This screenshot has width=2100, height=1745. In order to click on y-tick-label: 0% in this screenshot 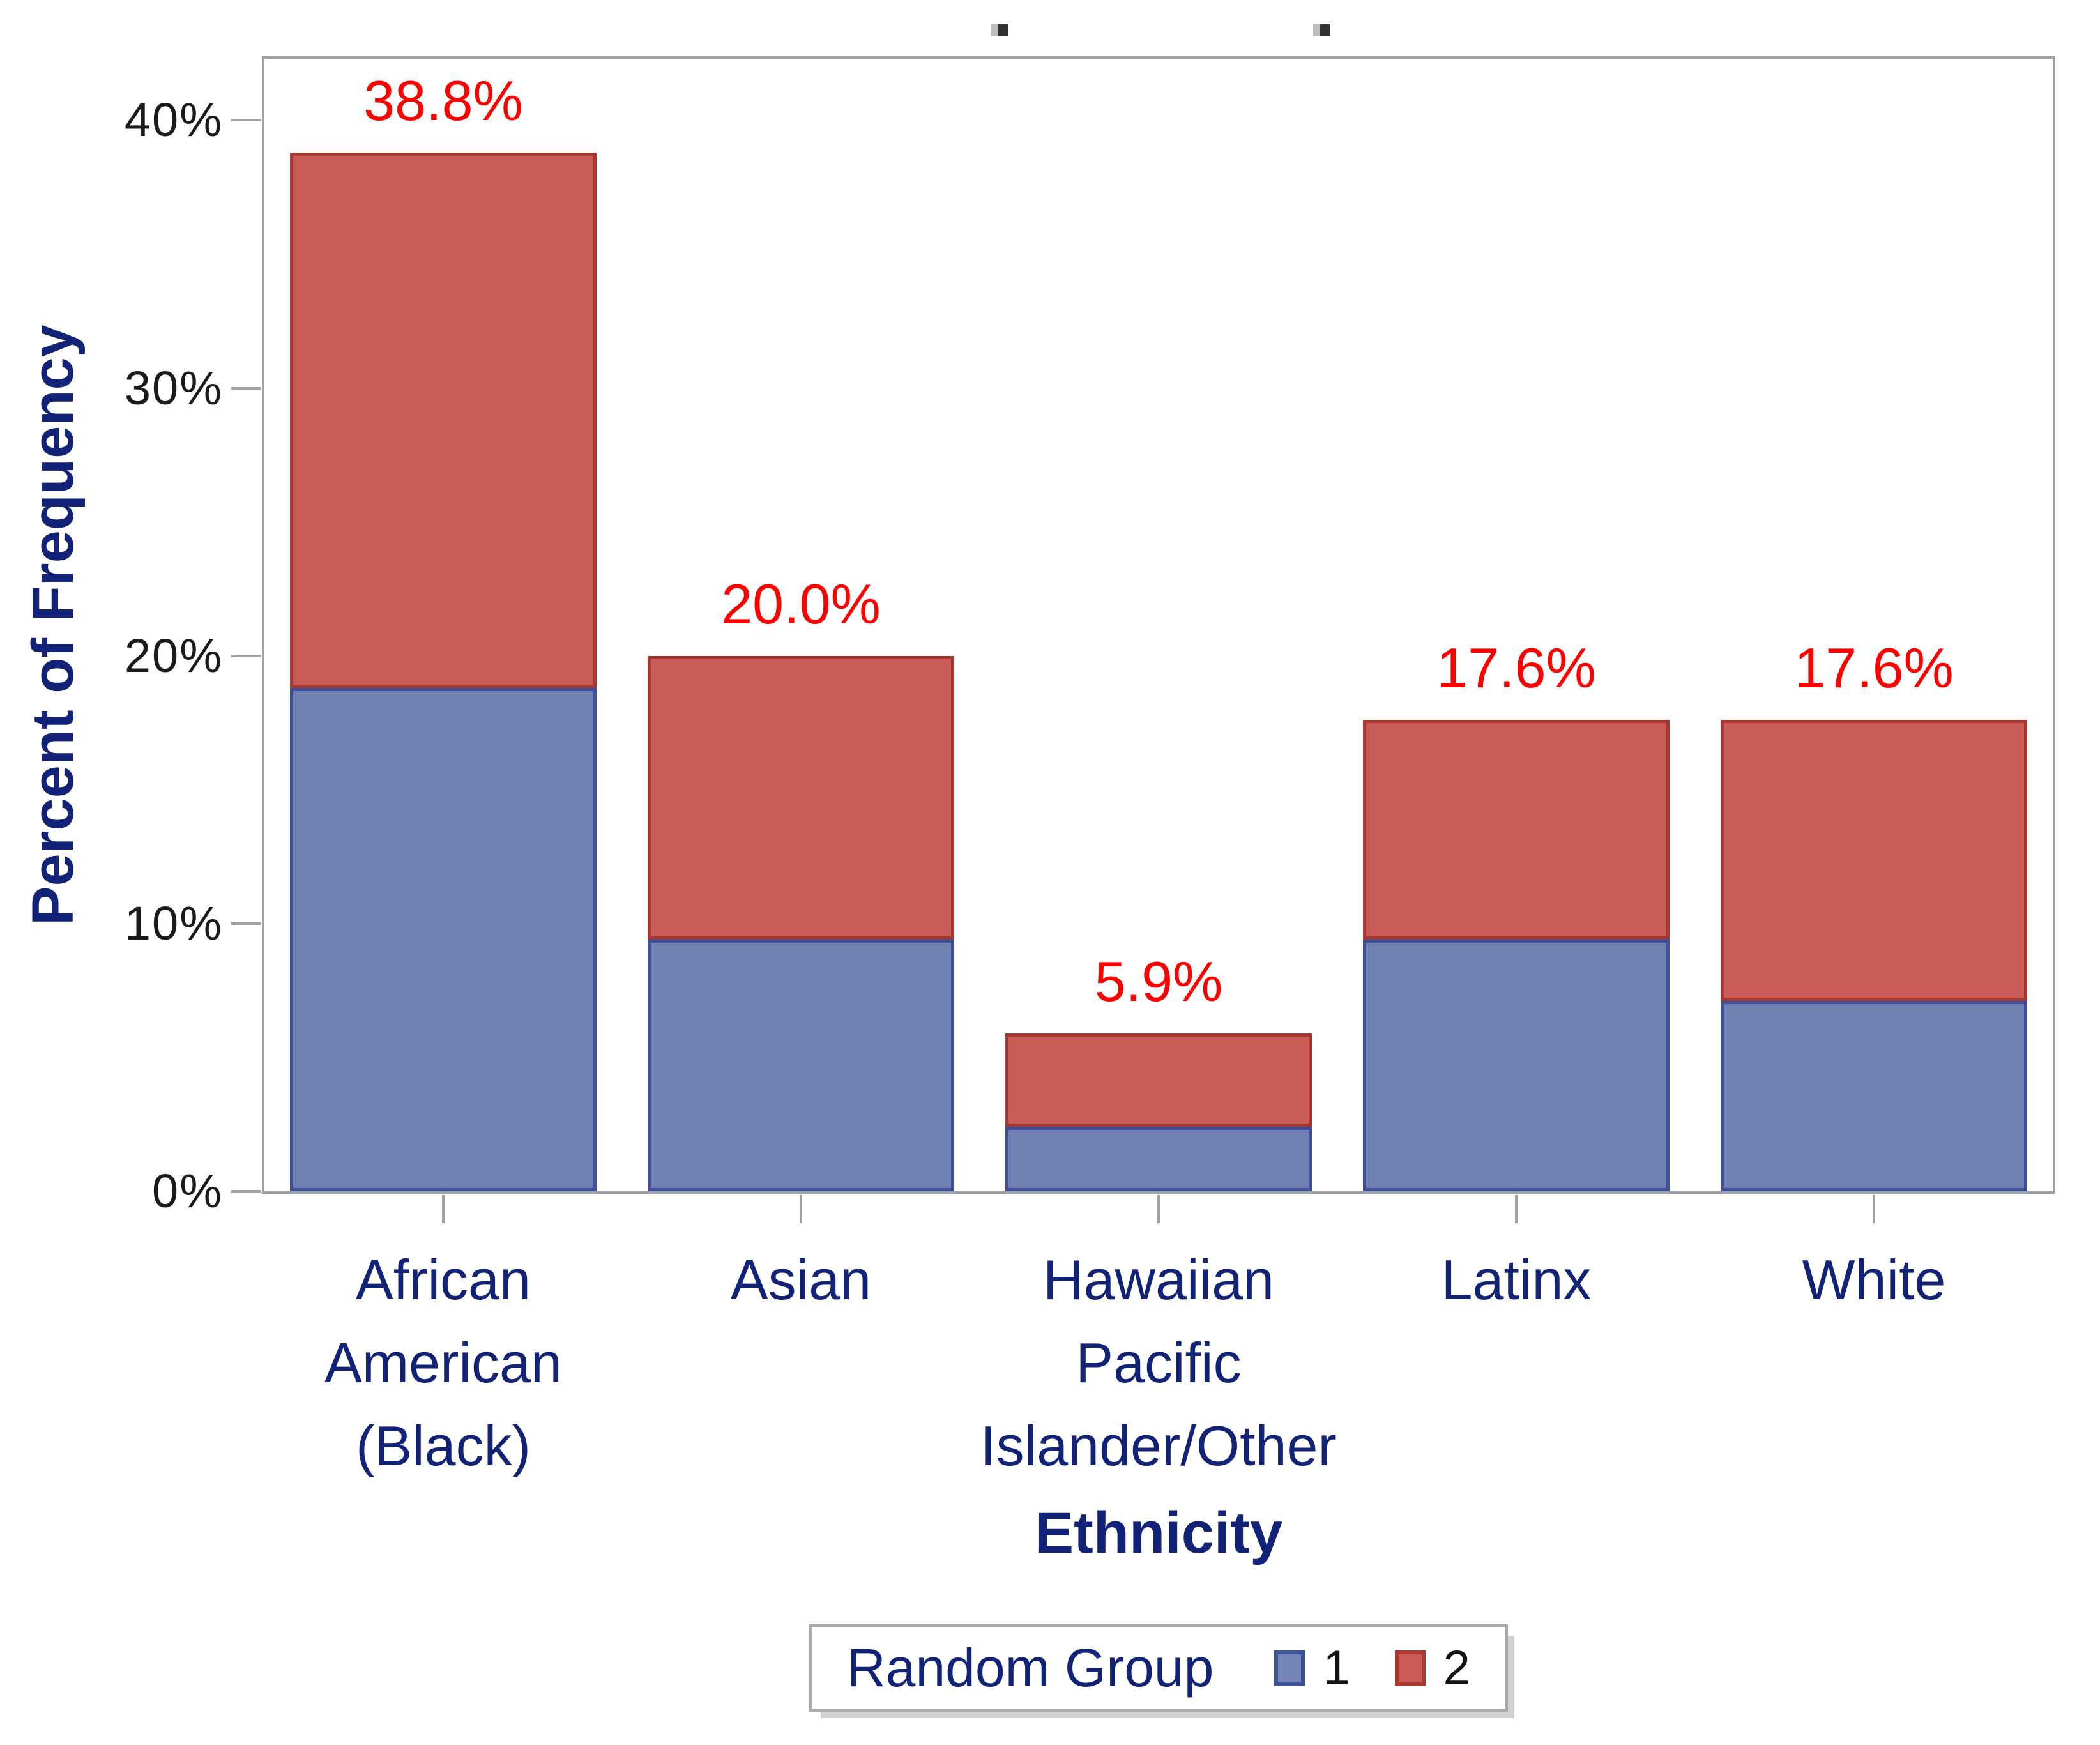, I will do `click(187, 1190)`.